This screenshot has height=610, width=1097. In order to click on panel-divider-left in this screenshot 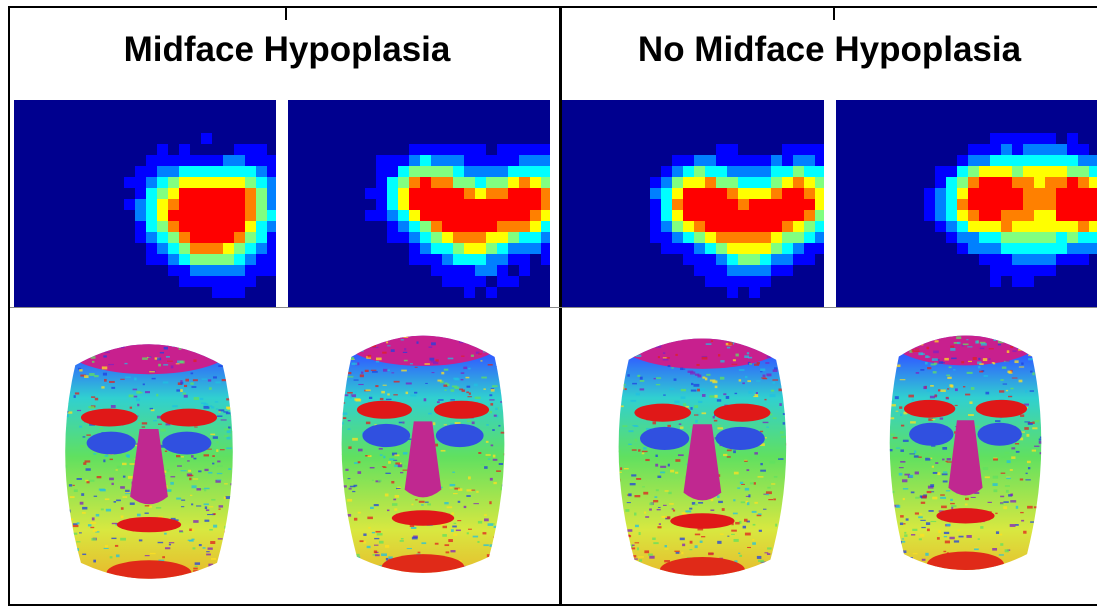, I will do `click(286, 14)`.